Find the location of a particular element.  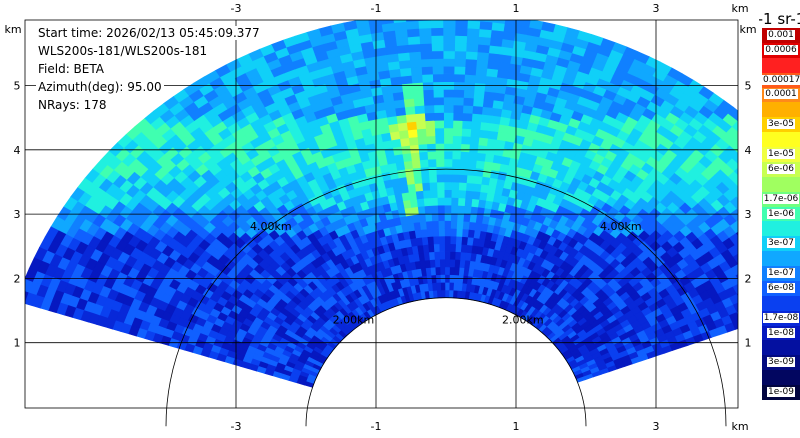

x-tick-label: 1 is located at coordinates (516, 426).